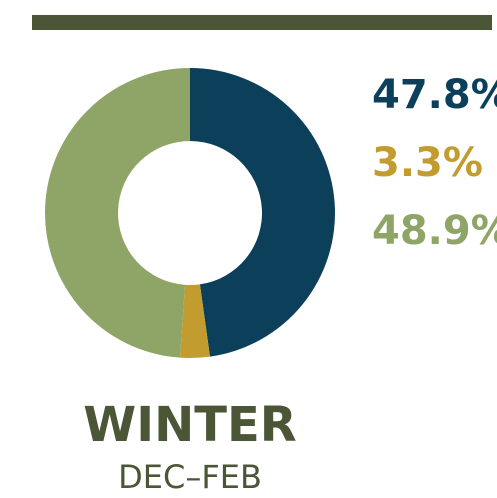 The height and width of the screenshot is (498, 497). What do you see at coordinates (262, 22) in the screenshot?
I see `header-bar` at bounding box center [262, 22].